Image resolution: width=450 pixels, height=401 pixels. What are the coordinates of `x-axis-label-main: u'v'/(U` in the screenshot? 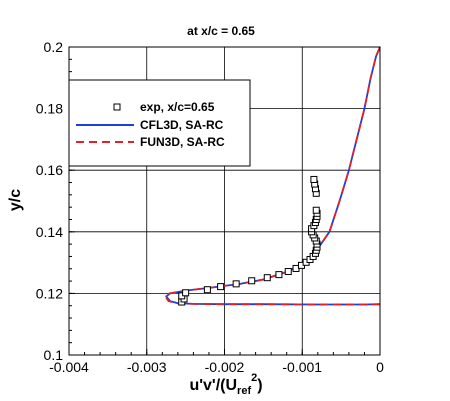 It's located at (213, 385).